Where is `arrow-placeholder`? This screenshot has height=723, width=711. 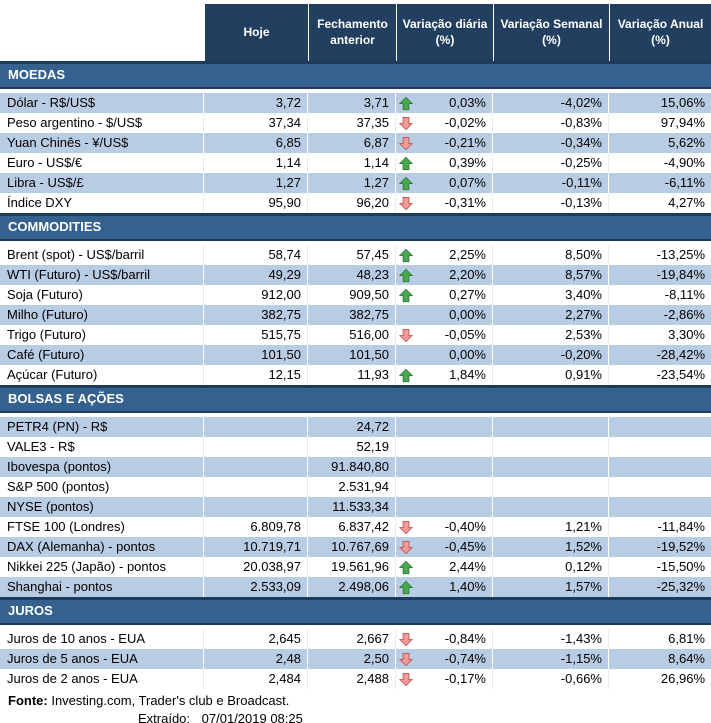 arrow-placeholder is located at coordinates (406, 447).